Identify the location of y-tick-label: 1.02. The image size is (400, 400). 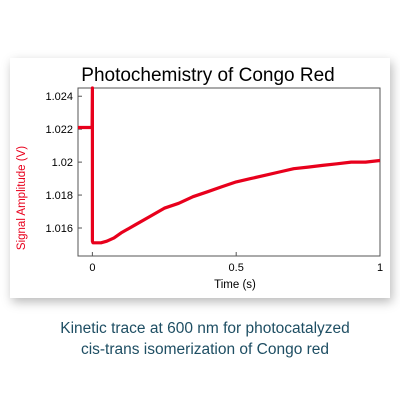
(62, 163).